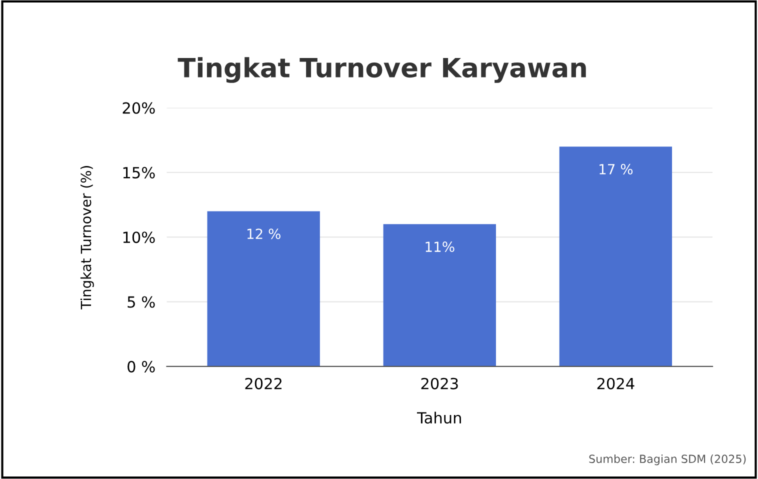 This screenshot has height=479, width=758. Describe the element at coordinates (667, 460) in the screenshot. I see `text: Sumber: Bagian SDM (2025)` at that location.